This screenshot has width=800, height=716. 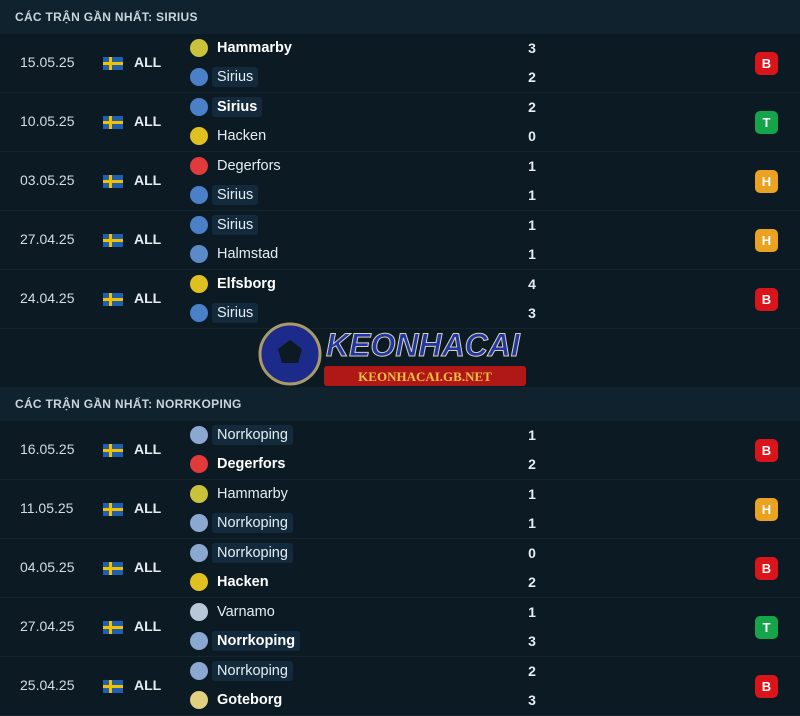 I want to click on match-date: 27.04.25, so click(x=47, y=626).